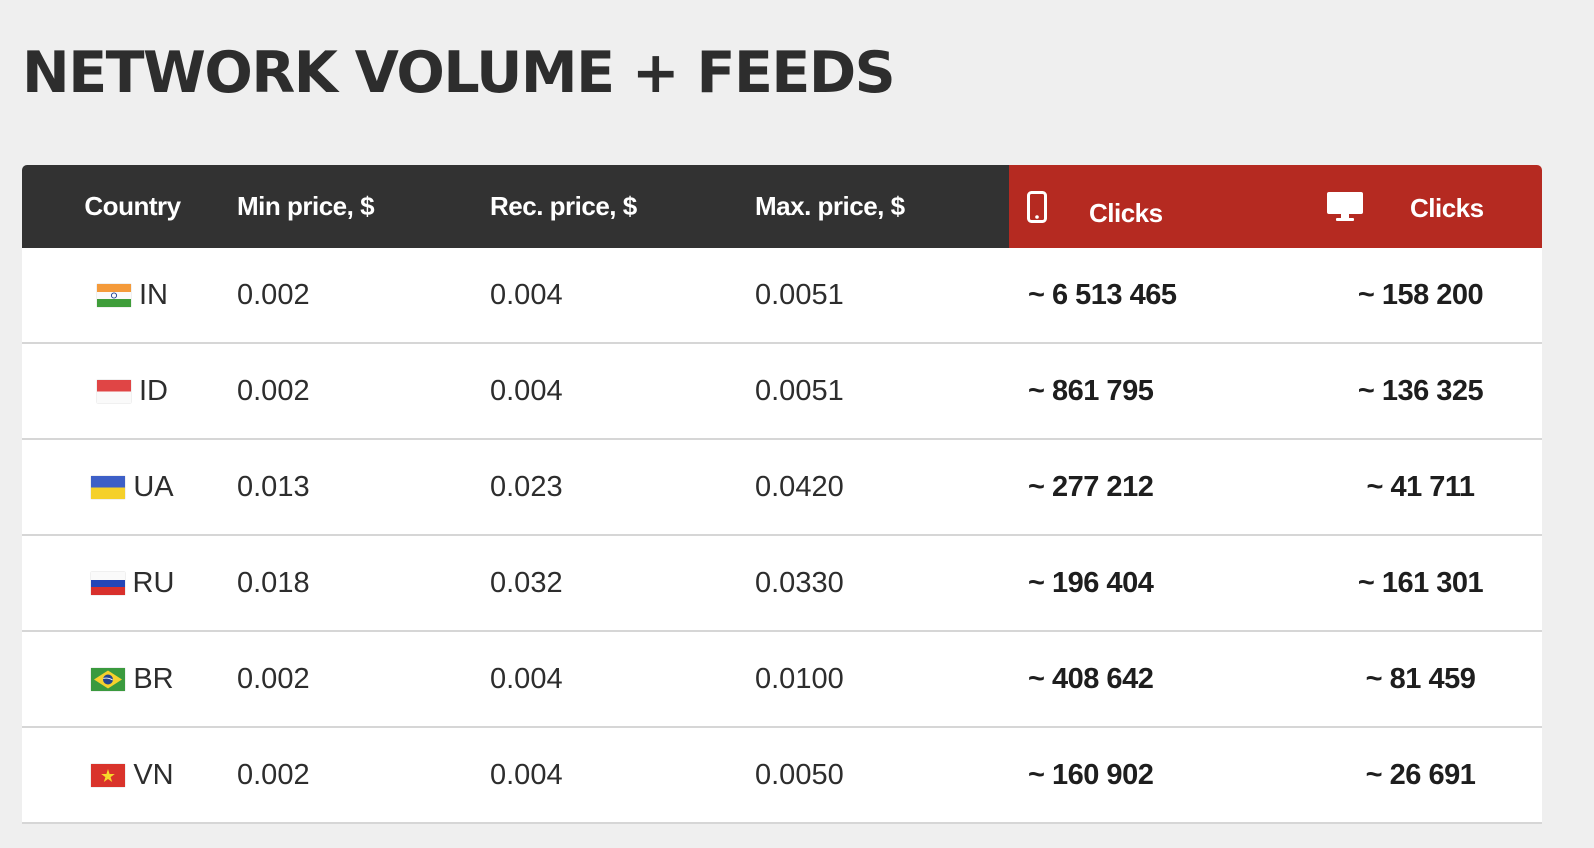 This screenshot has width=1594, height=848. Describe the element at coordinates (1159, 775) in the screenshot. I see `mobile-clicks-cell: ~ 160 902` at that location.